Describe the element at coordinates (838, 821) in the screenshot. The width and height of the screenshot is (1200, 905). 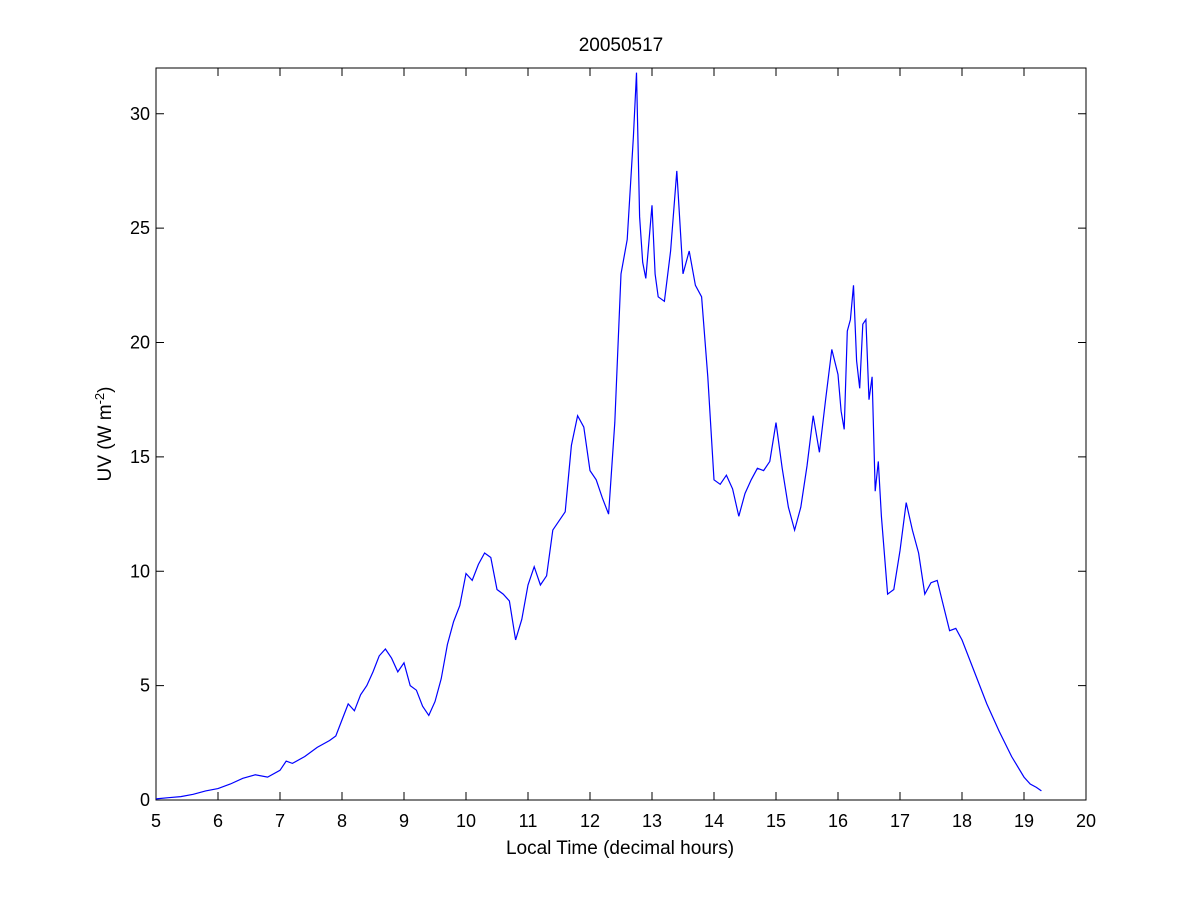
I see `x-tick-label: 16` at that location.